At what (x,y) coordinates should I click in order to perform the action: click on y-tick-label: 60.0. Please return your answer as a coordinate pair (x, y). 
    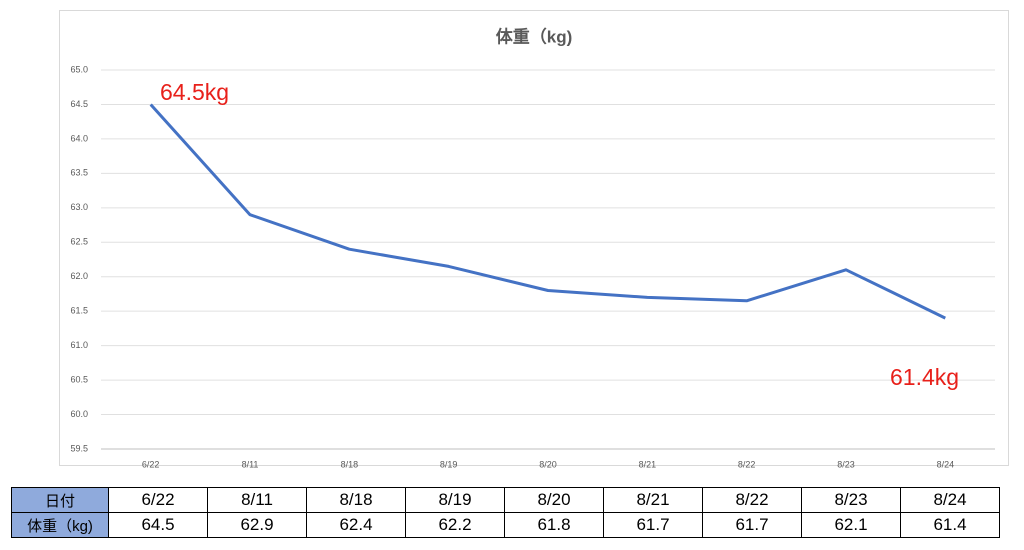
    Looking at the image, I should click on (79, 414).